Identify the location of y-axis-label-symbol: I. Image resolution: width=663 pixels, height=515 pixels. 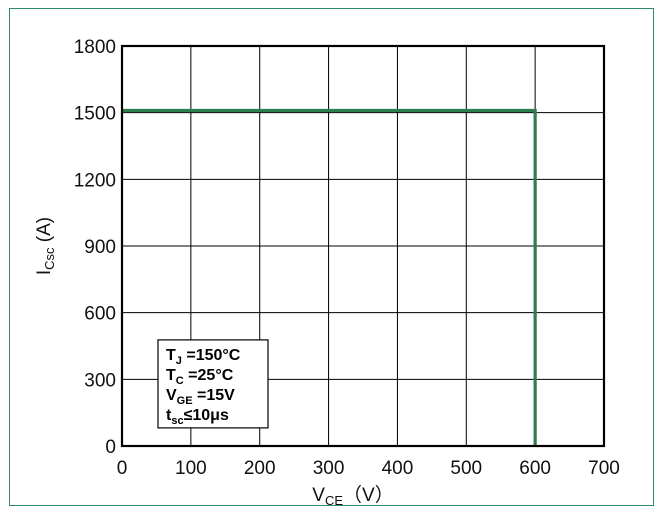
(44, 272).